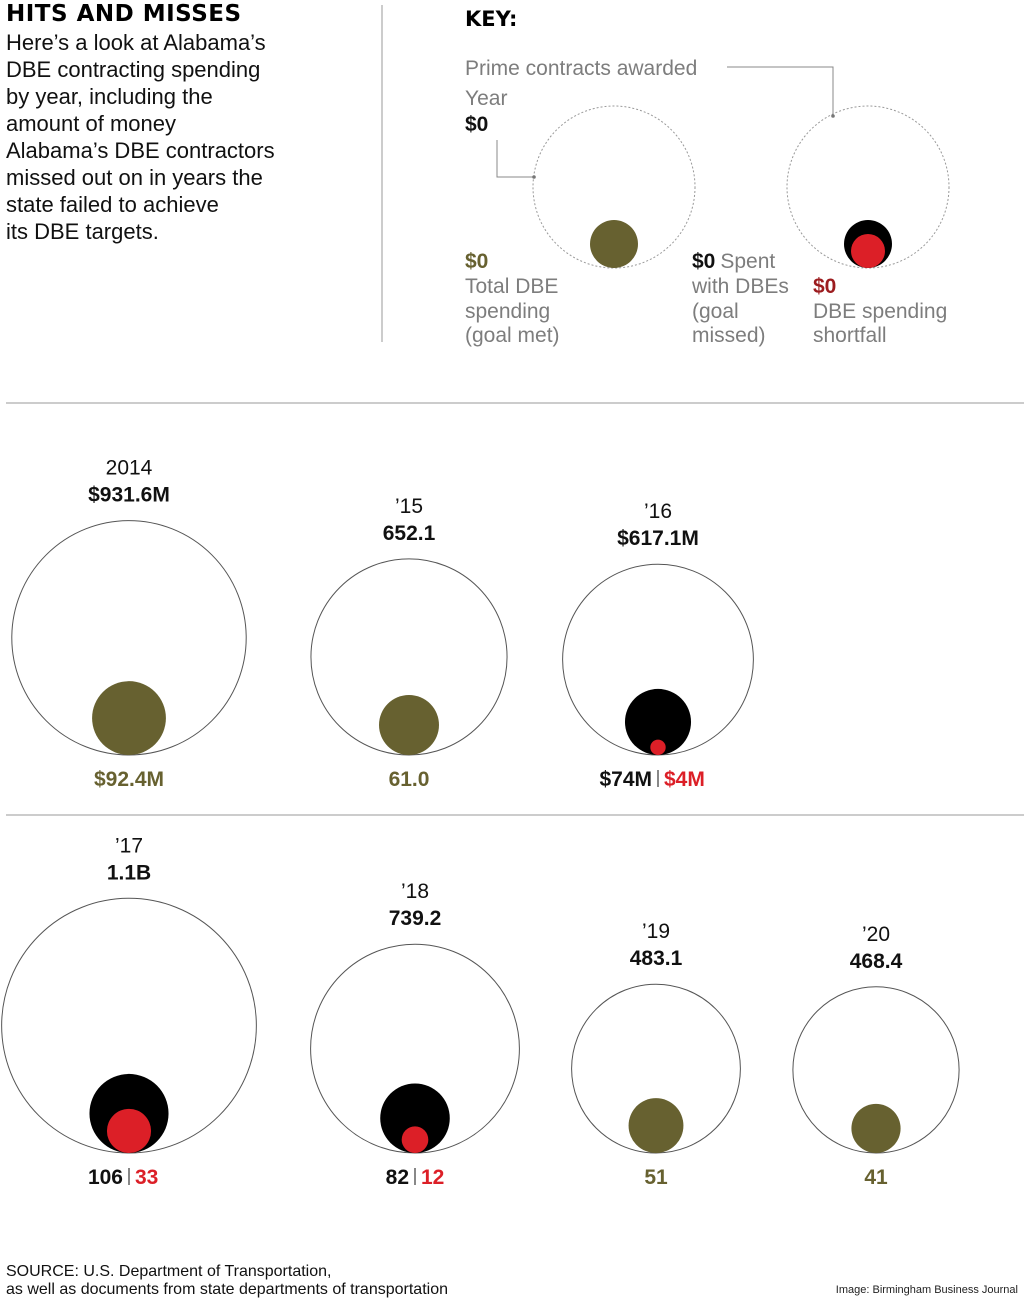 The height and width of the screenshot is (1299, 1024). I want to click on year-label: ’20, so click(876, 934).